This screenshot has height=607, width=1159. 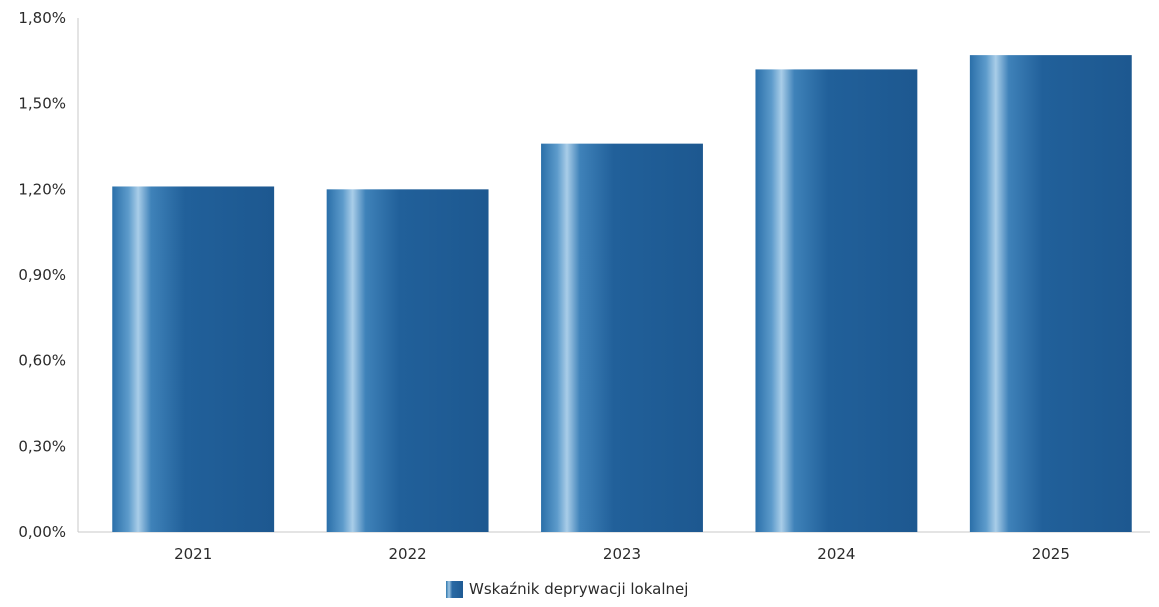 What do you see at coordinates (42, 446) in the screenshot?
I see `y-tick-label: 0,30%` at bounding box center [42, 446].